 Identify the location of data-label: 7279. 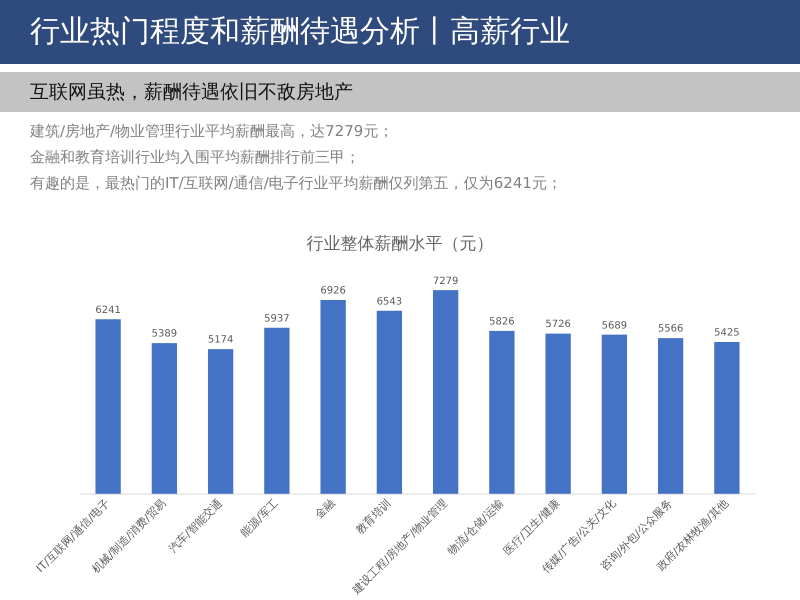
(445, 281).